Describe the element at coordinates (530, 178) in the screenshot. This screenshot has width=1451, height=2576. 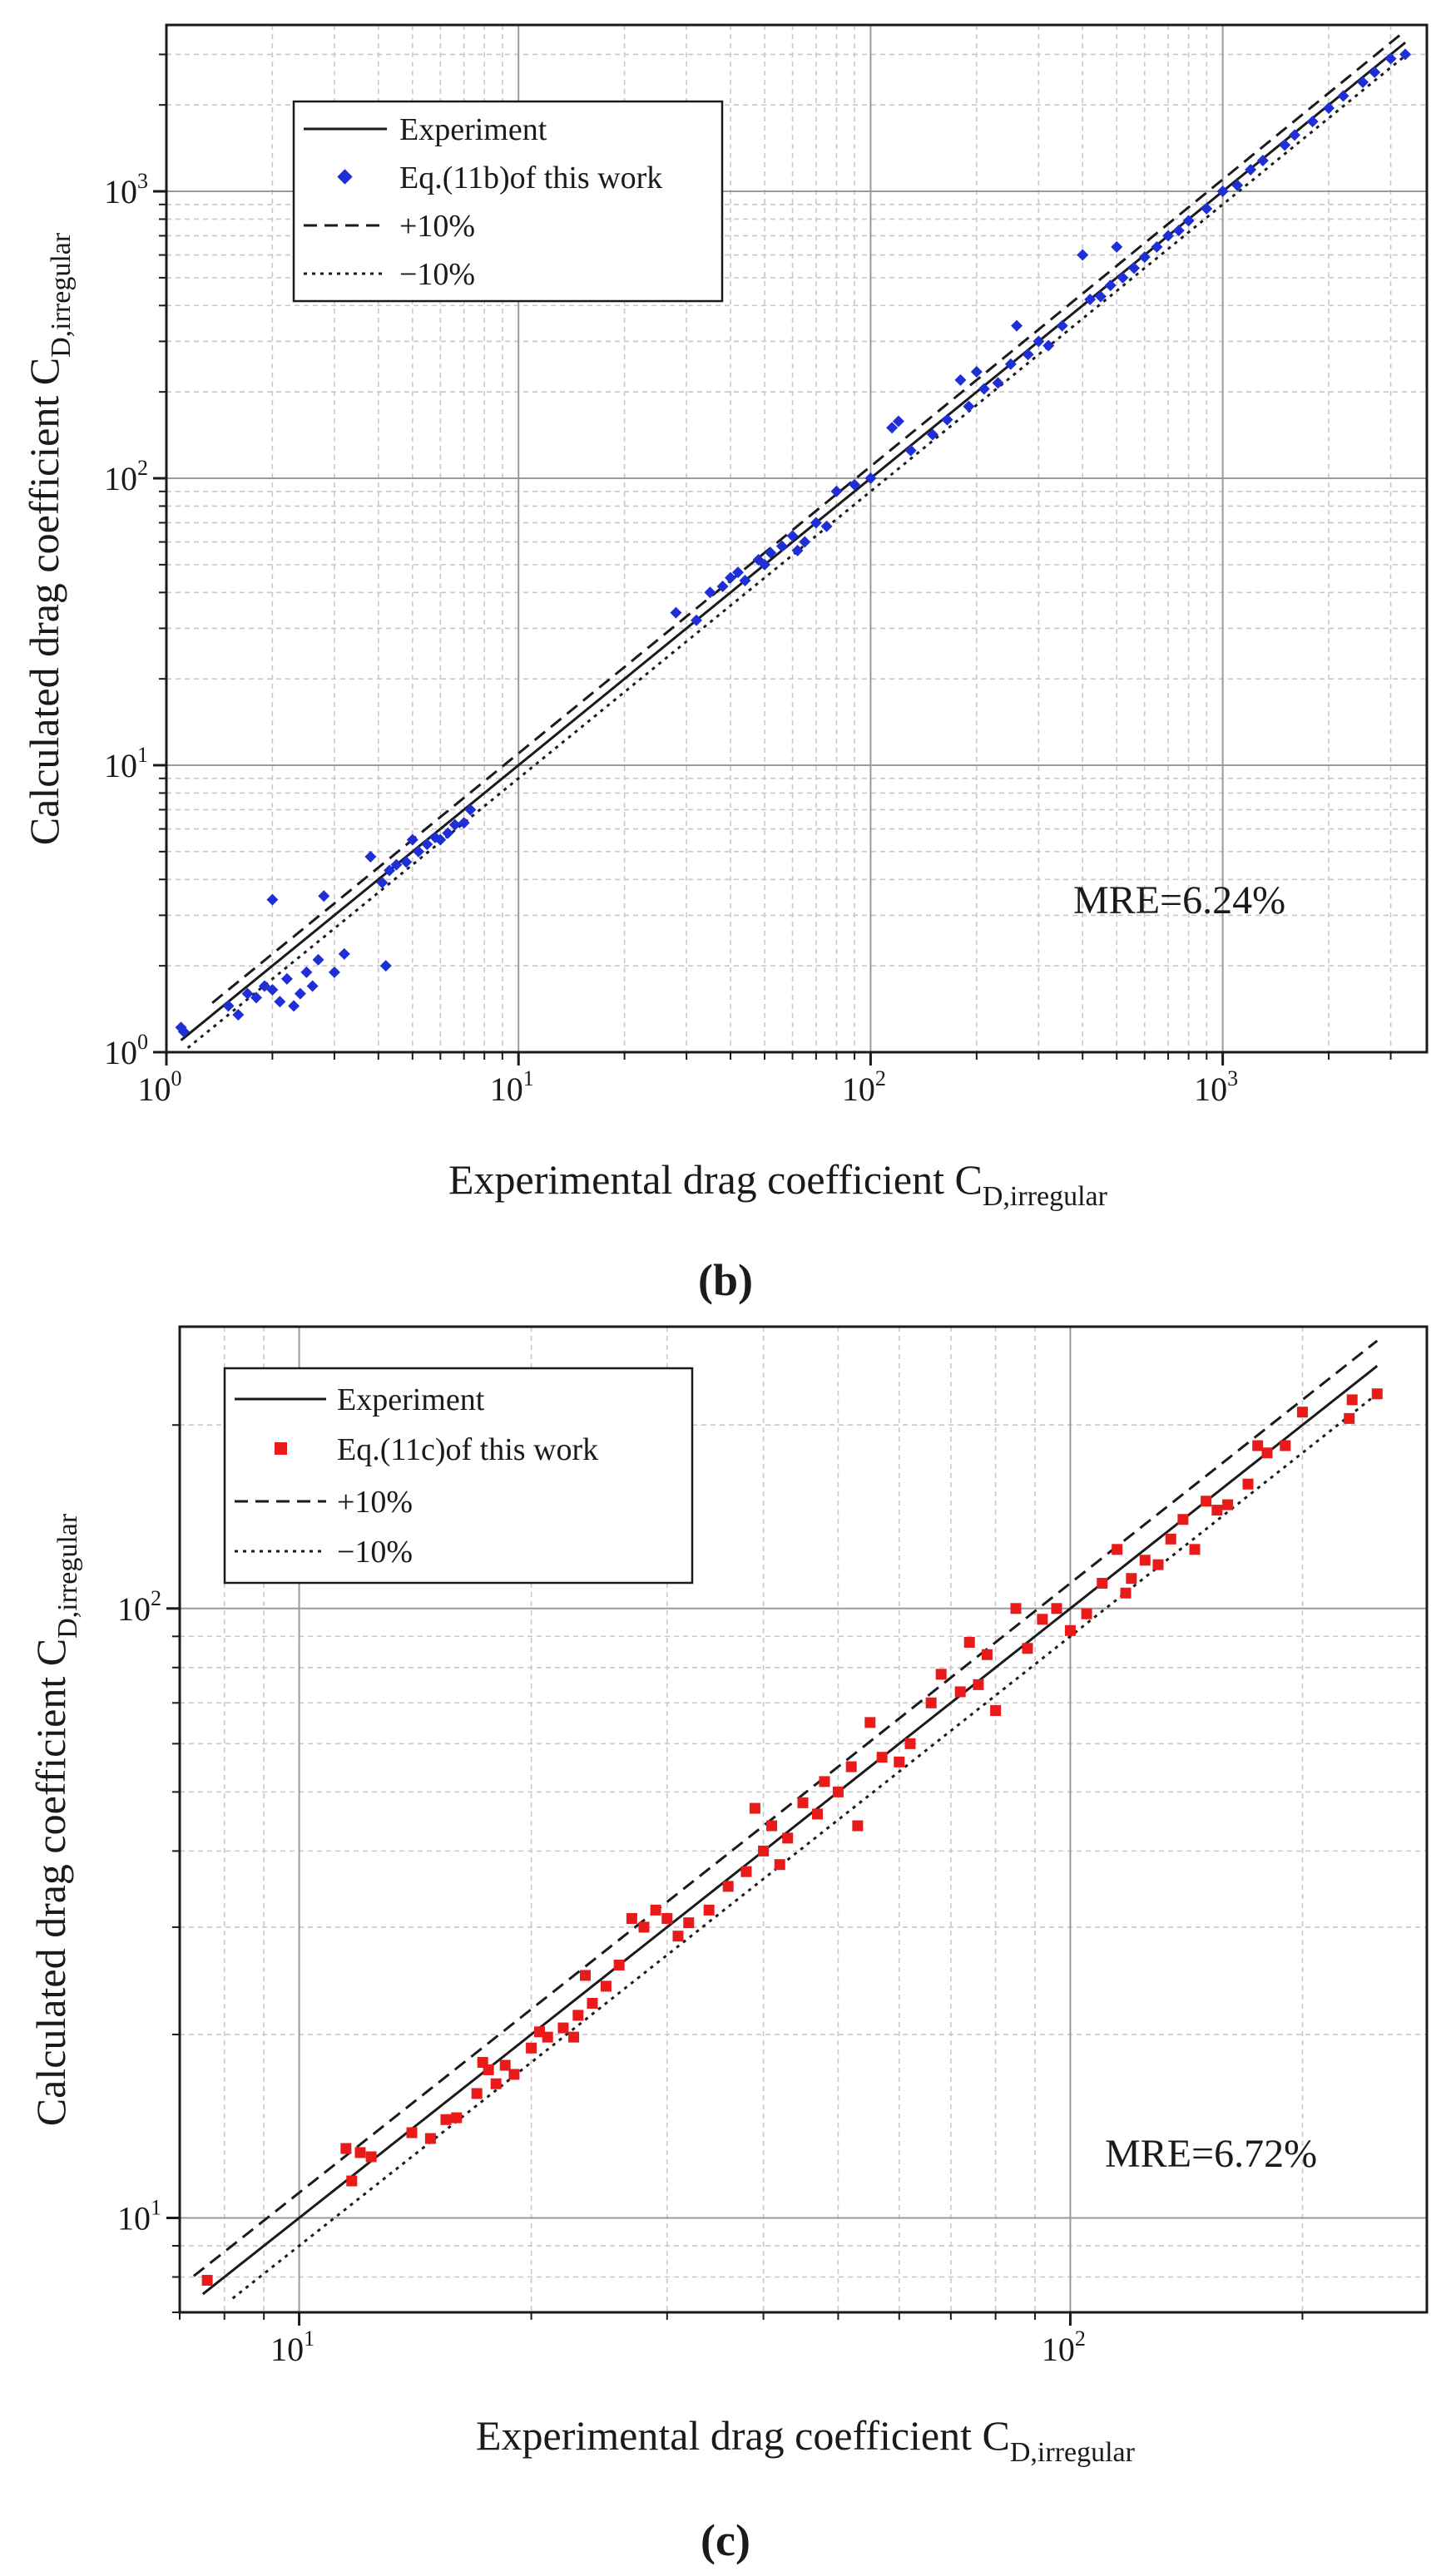
I see `panel-b-legend-eq-label: Eq.(11b)of this work` at that location.